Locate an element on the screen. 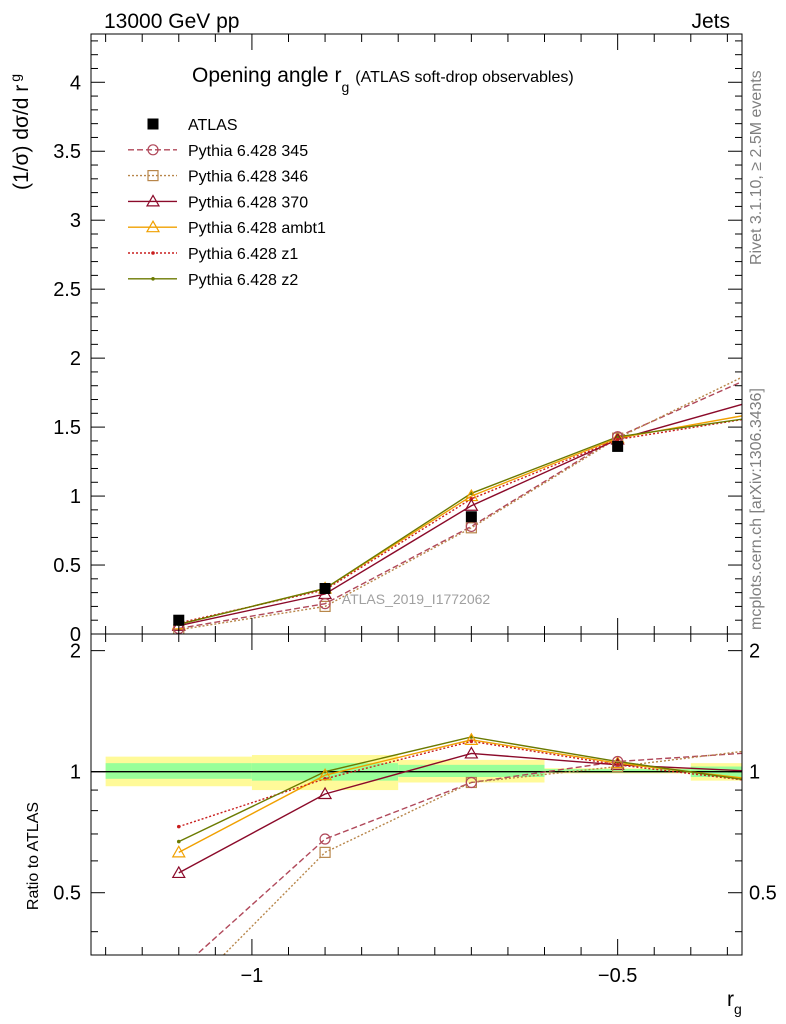 Image resolution: width=786 pixels, height=1024 pixels. ratio-y-tick-label: 2 is located at coordinates (75, 652).